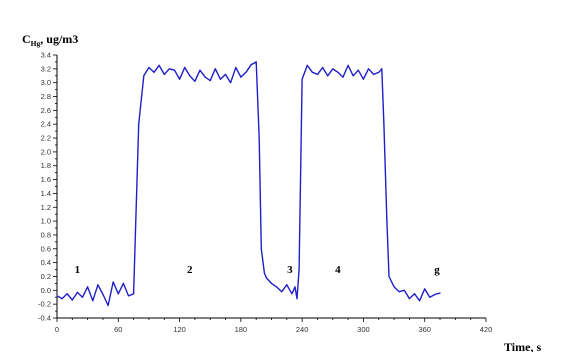  What do you see at coordinates (437, 270) in the screenshot?
I see `region-label: g` at bounding box center [437, 270].